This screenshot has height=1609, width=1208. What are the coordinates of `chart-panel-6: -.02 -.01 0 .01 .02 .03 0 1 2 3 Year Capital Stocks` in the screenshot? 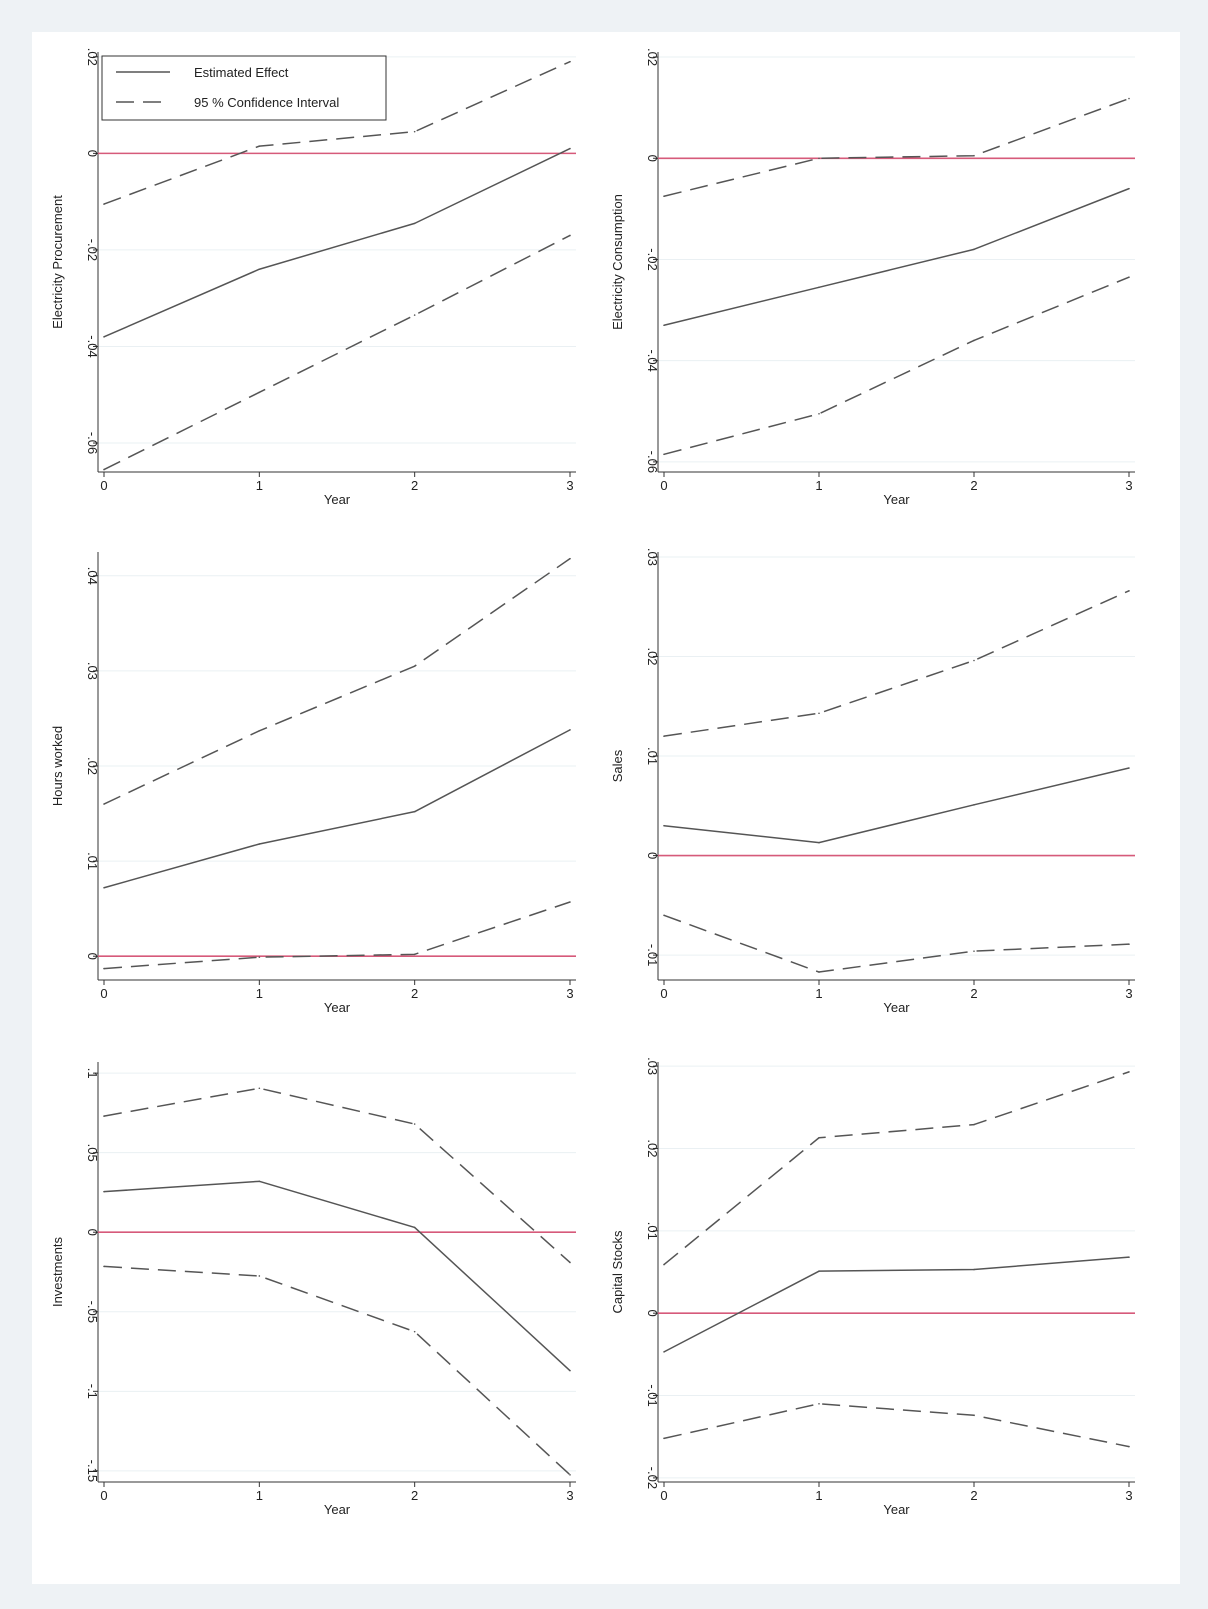 It's located at (872, 1287).